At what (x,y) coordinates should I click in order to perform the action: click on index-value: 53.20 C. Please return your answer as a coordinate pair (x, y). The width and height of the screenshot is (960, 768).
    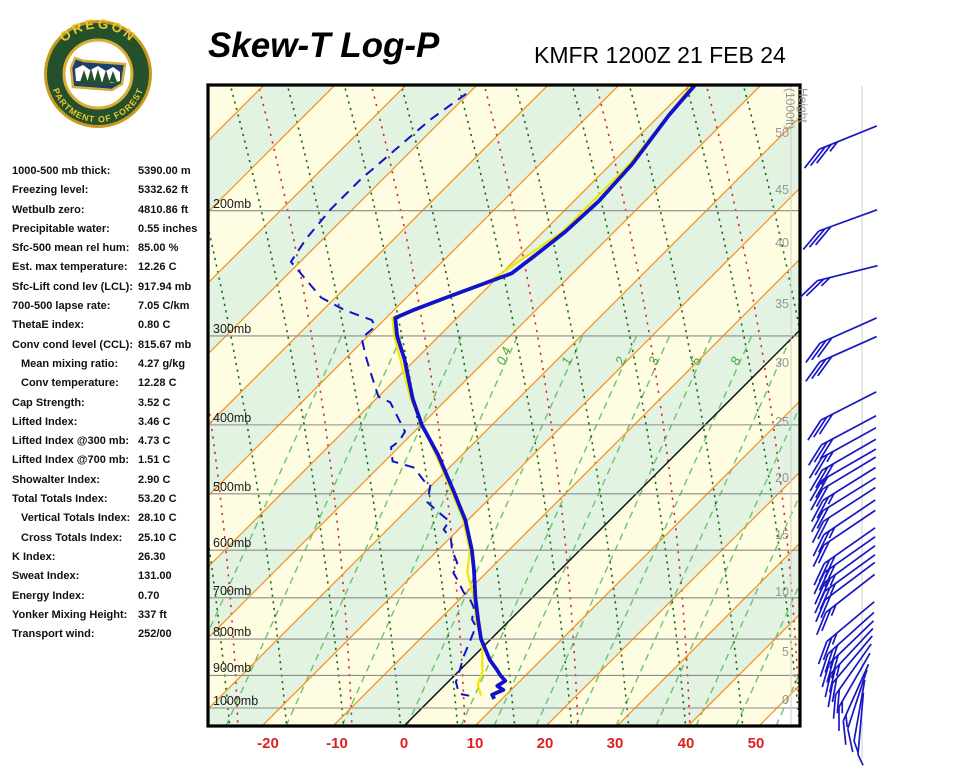
    Looking at the image, I should click on (157, 499).